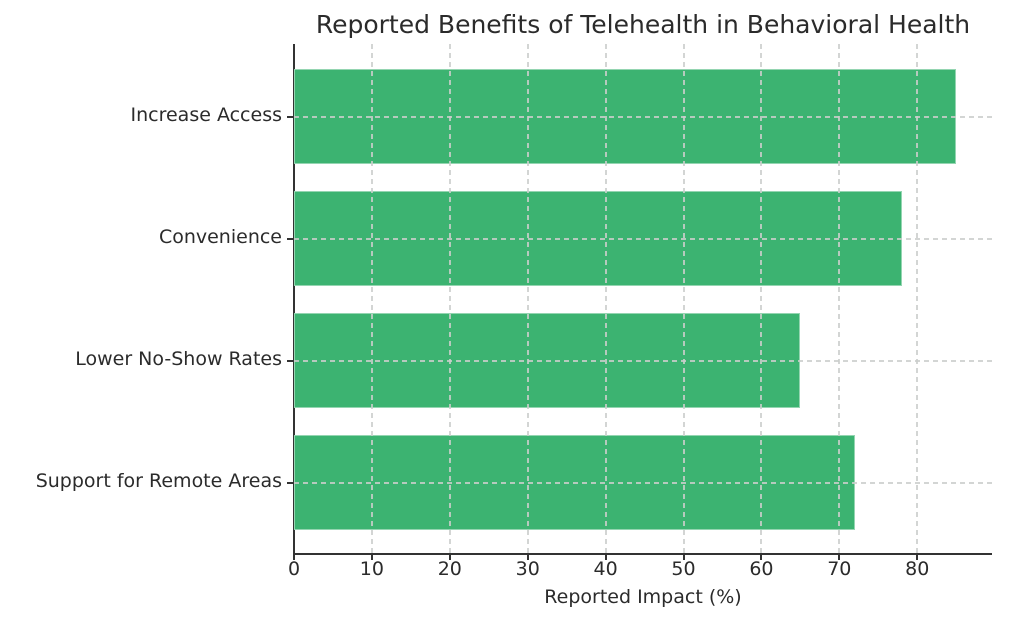 The height and width of the screenshot is (622, 1024). Describe the element at coordinates (449, 569) in the screenshot. I see `x-tick-label: 20` at that location.